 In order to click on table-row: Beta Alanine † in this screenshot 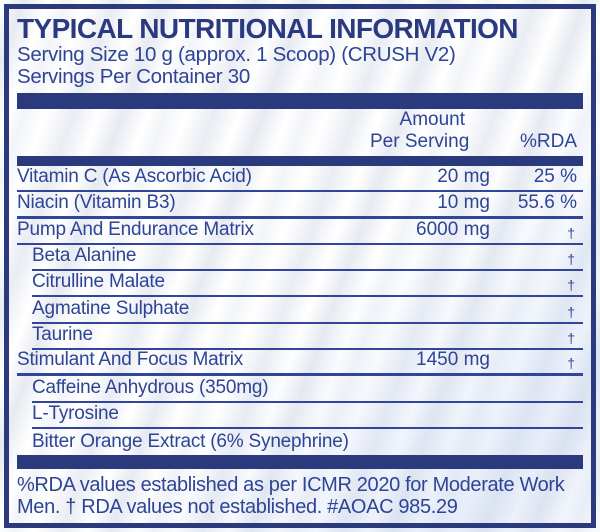, I will do `click(307, 258)`.